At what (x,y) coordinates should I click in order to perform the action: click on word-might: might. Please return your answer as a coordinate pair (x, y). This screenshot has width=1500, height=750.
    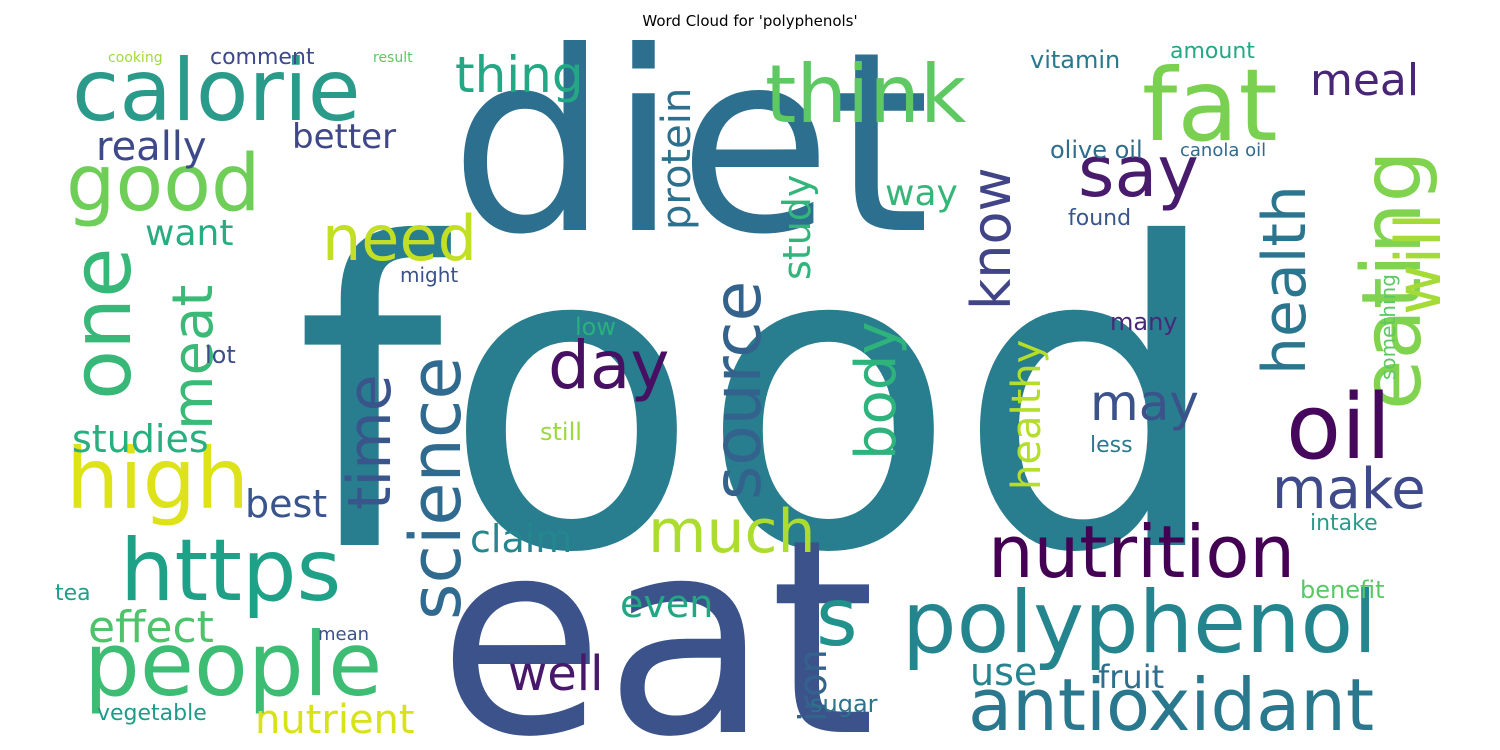
    Looking at the image, I should click on (429, 275).